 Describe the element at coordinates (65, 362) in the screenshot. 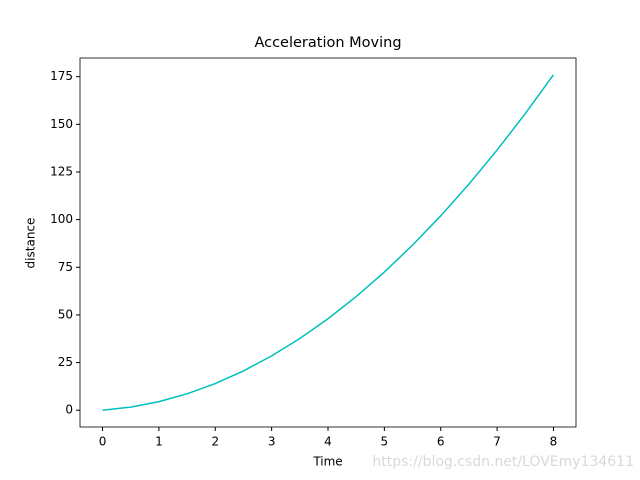

I see `y-tick-label: 25` at that location.